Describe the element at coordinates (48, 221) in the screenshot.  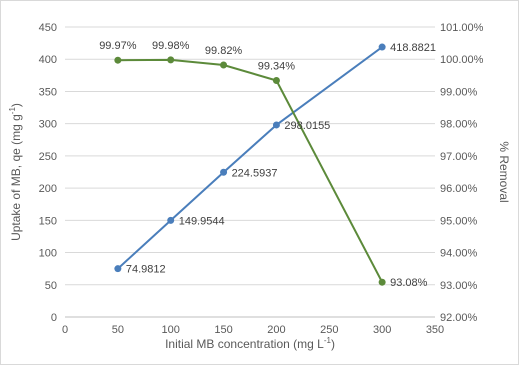
I see `y-tick-label: 150` at that location.